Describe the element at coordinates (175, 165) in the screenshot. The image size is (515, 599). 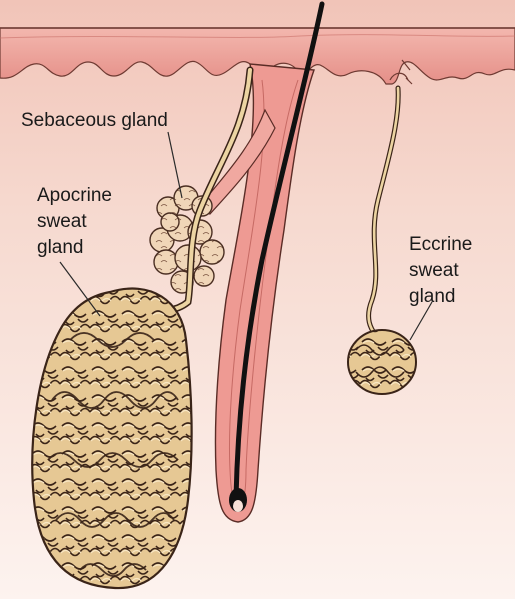
I see `sebaceous-leader` at that location.